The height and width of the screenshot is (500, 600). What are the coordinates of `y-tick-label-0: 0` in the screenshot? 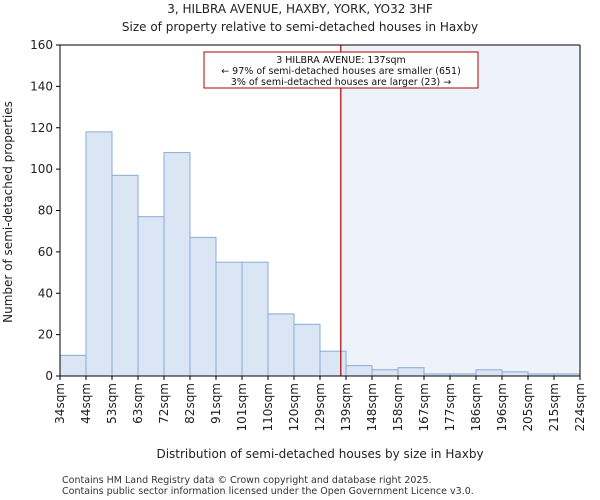 It's located at (49, 376).